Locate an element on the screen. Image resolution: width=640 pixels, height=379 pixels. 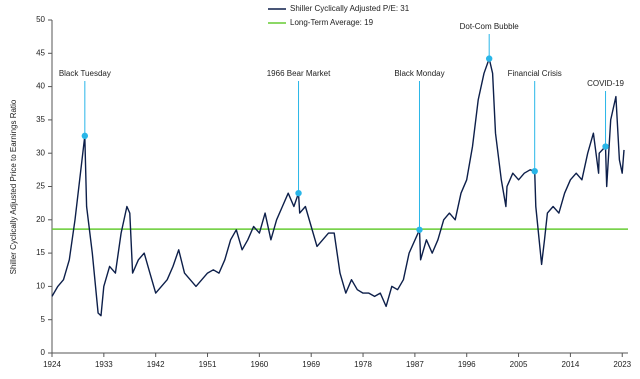
annotation-label: Black Monday is located at coordinates (419, 73).